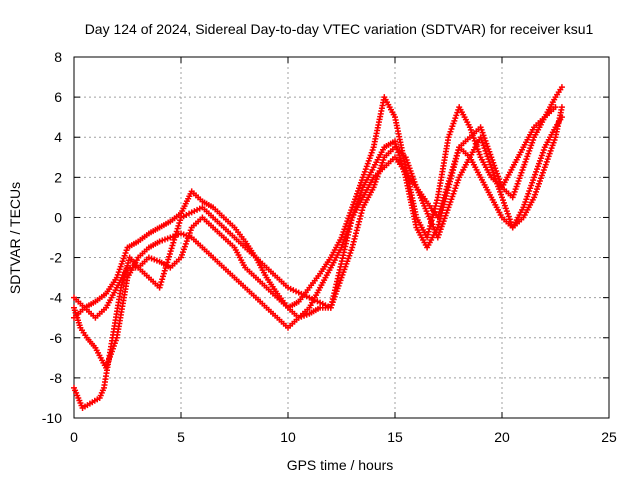 The width and height of the screenshot is (640, 480). Describe the element at coordinates (56, 258) in the screenshot. I see `y-tick-label: -2` at that location.